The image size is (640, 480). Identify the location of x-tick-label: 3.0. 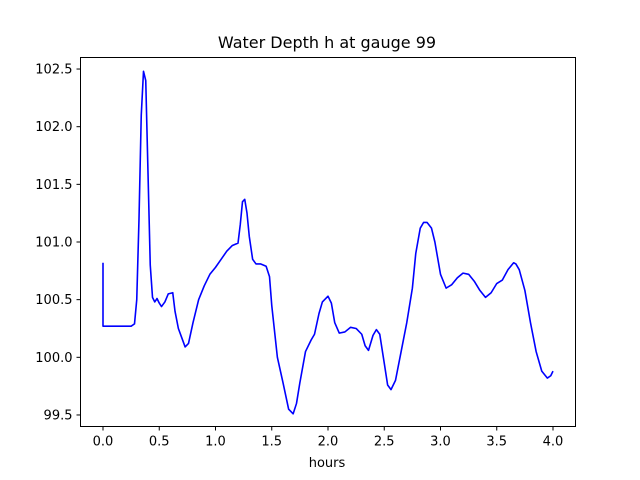
(440, 442).